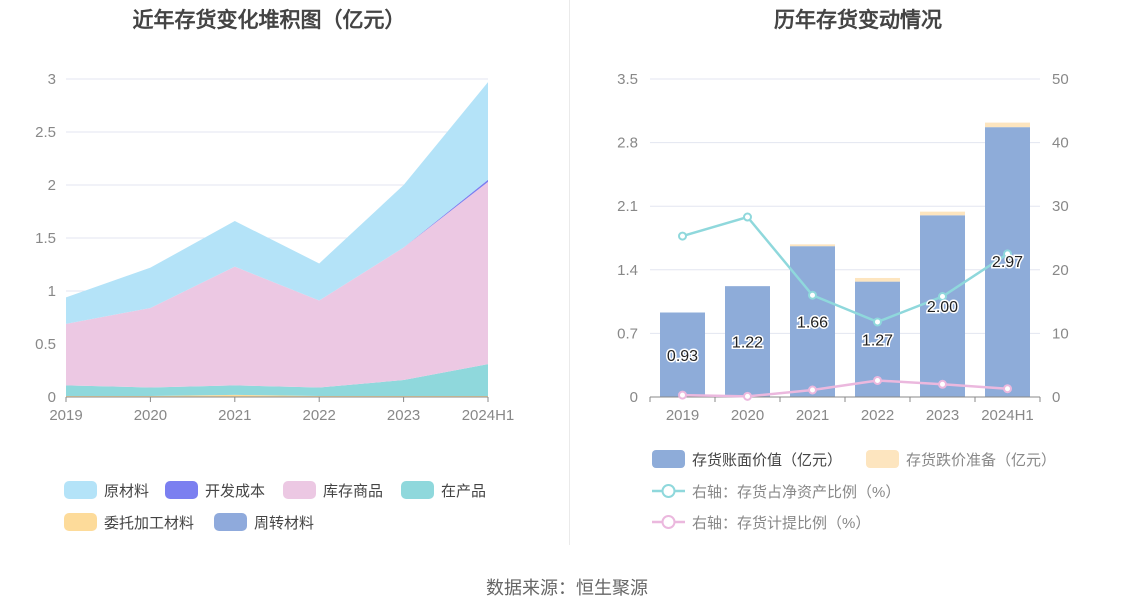 This screenshot has height=612, width=1134. I want to click on bar-value-label: 2.97, so click(1007, 262).